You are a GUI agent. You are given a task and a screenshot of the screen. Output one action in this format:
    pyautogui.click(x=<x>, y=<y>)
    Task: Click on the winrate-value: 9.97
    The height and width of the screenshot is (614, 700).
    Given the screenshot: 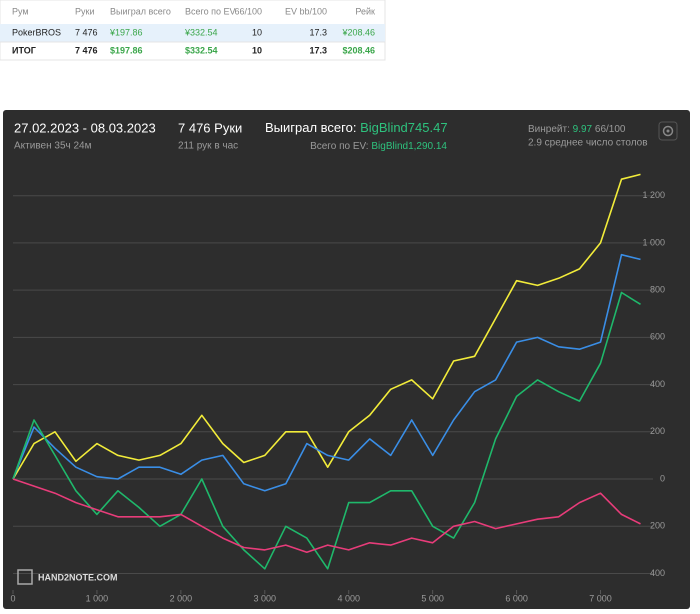 What is the action you would take?
    pyautogui.click(x=583, y=129)
    